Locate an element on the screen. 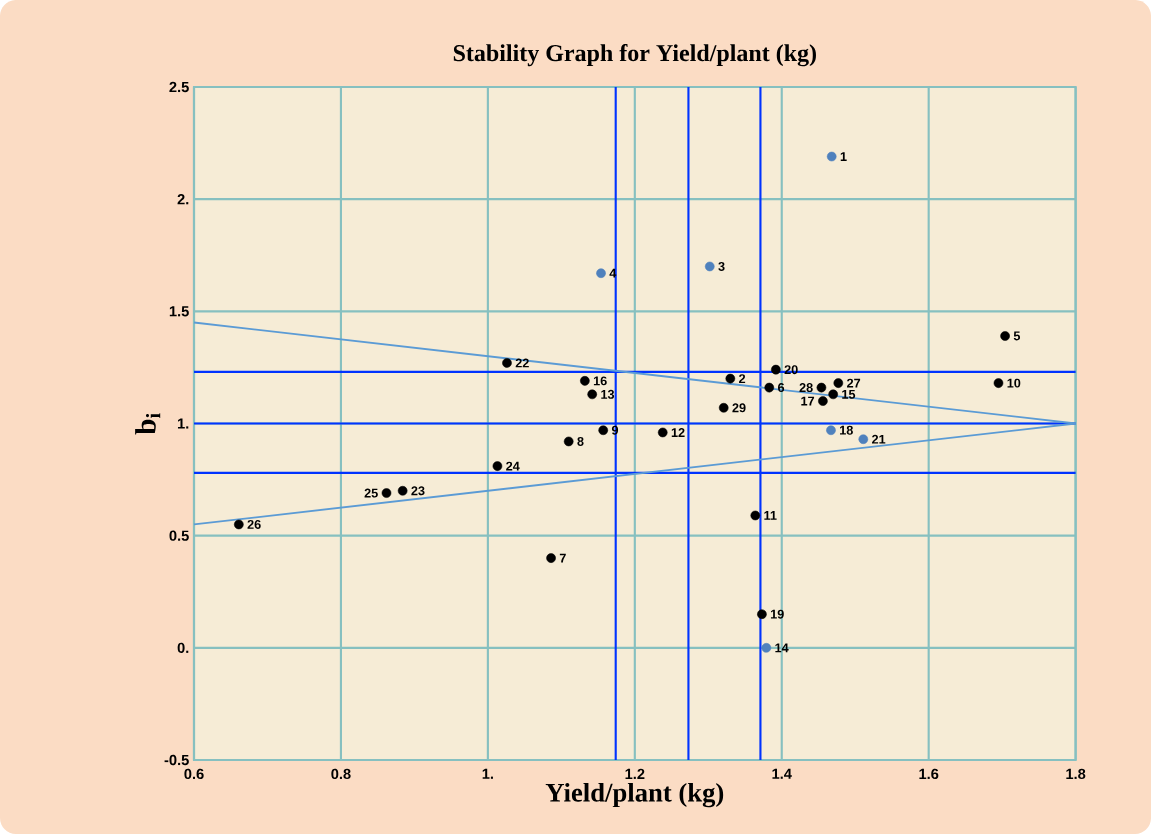 The image size is (1151, 834). annotation: 16 is located at coordinates (600, 381).